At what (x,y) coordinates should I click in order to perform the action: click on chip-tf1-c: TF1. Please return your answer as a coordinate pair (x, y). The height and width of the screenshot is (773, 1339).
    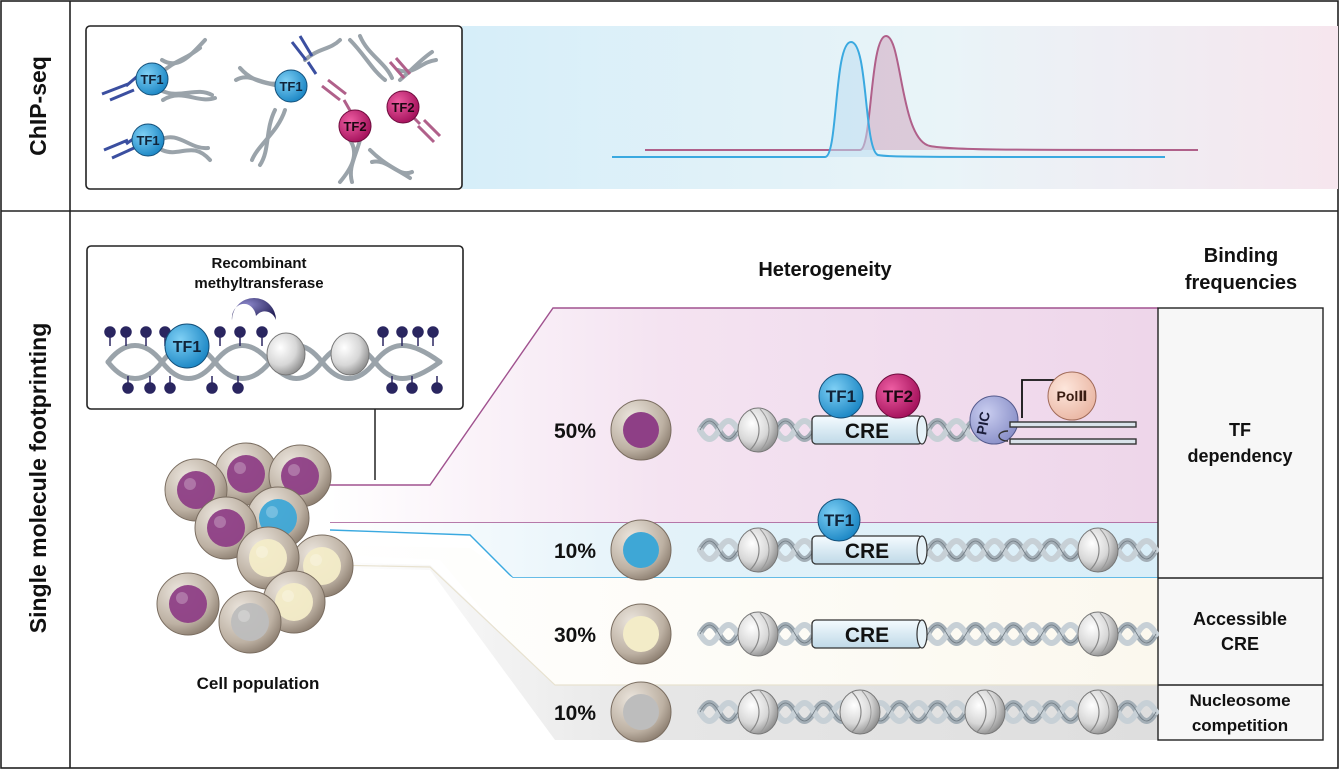
    Looking at the image, I should click on (291, 86).